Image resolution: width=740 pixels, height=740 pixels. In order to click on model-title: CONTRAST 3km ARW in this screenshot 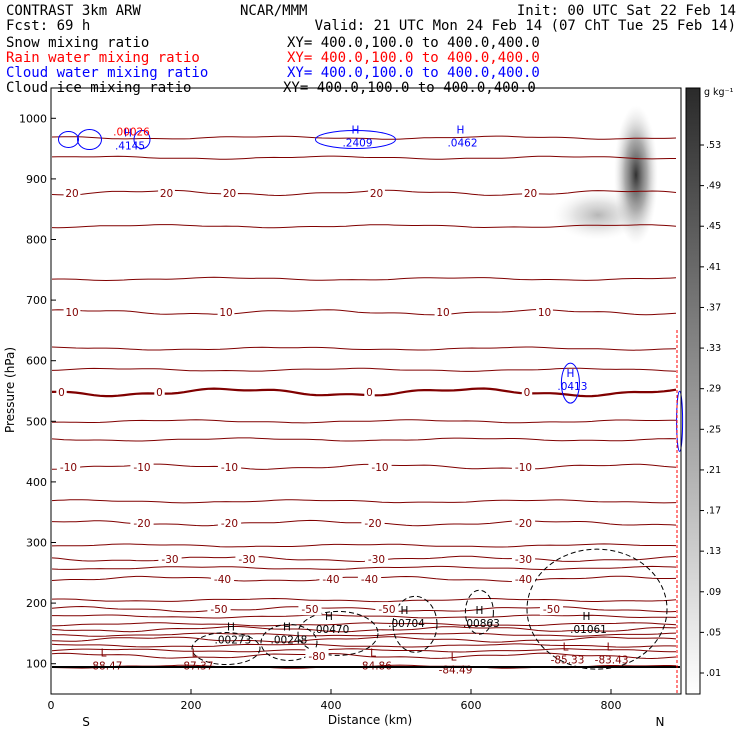, I will do `click(73, 11)`.